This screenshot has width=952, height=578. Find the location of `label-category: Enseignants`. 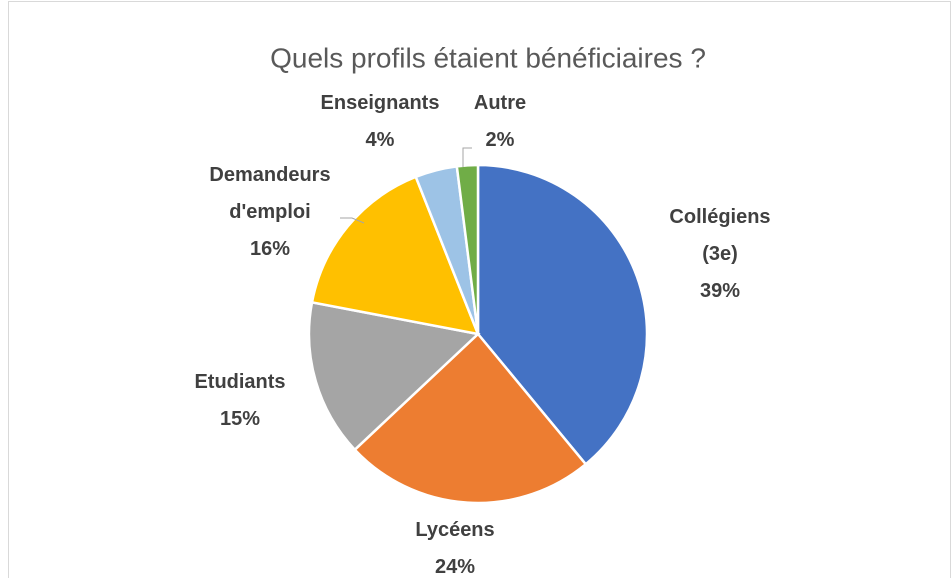

label-category: Enseignants is located at coordinates (380, 102).